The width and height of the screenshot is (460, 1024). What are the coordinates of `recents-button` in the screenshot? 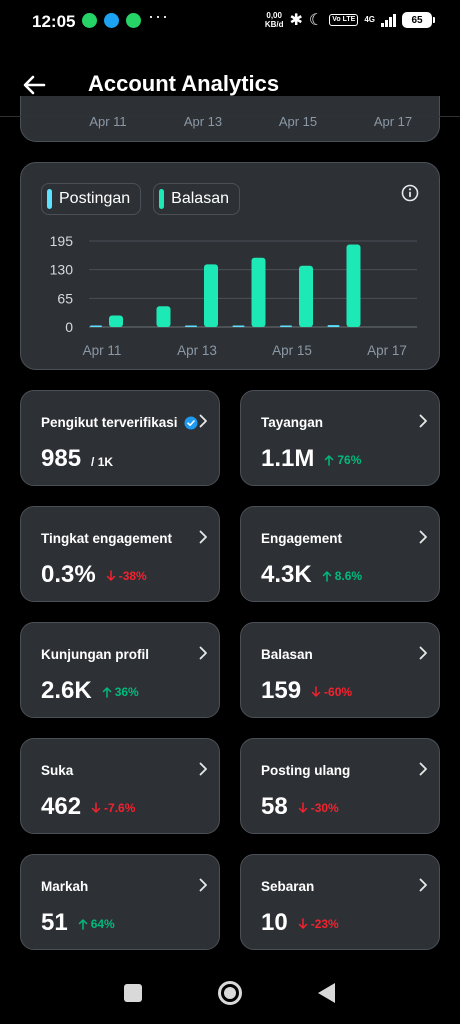 It's located at (133, 993).